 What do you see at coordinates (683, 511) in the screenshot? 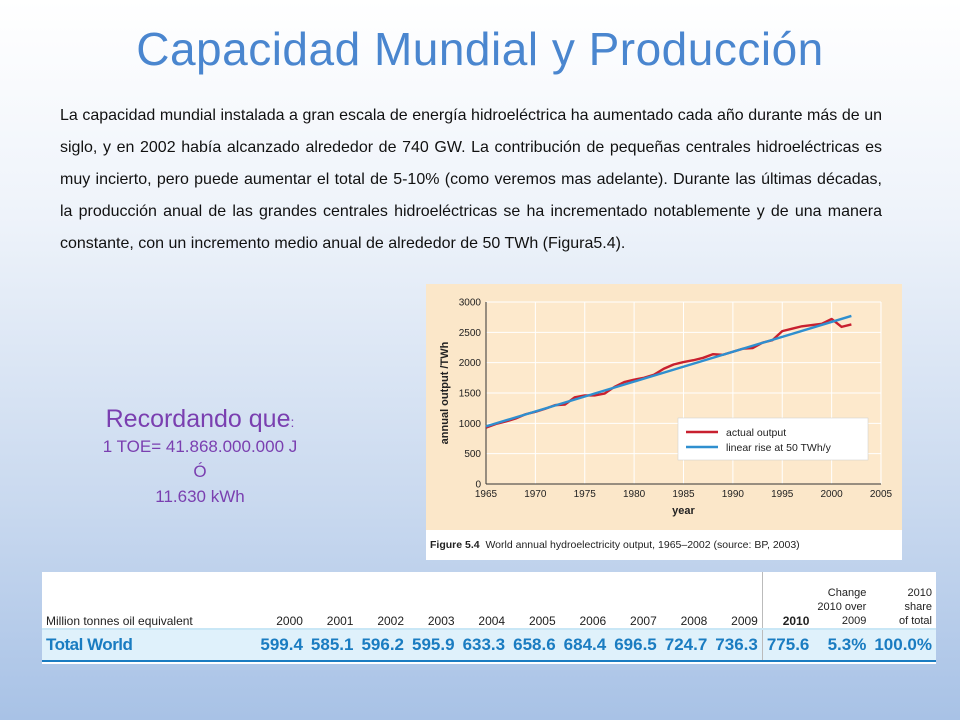
I see `x-axis-label: year` at bounding box center [683, 511].